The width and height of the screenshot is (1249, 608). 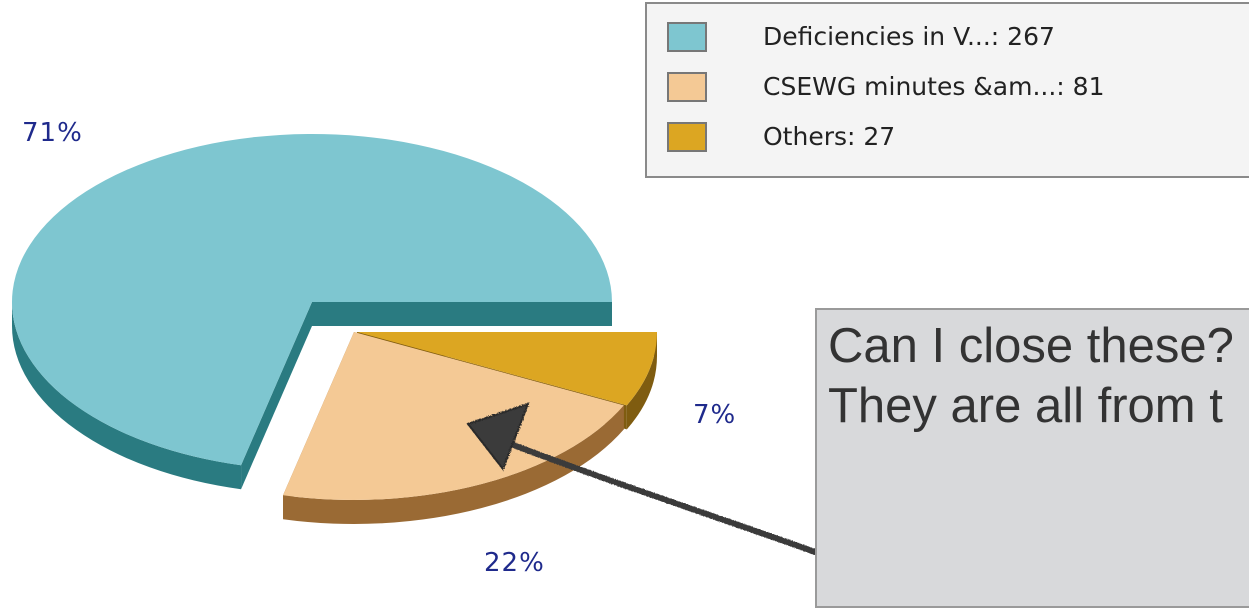 I want to click on callout-arrow-line, so click(x=659, y=496).